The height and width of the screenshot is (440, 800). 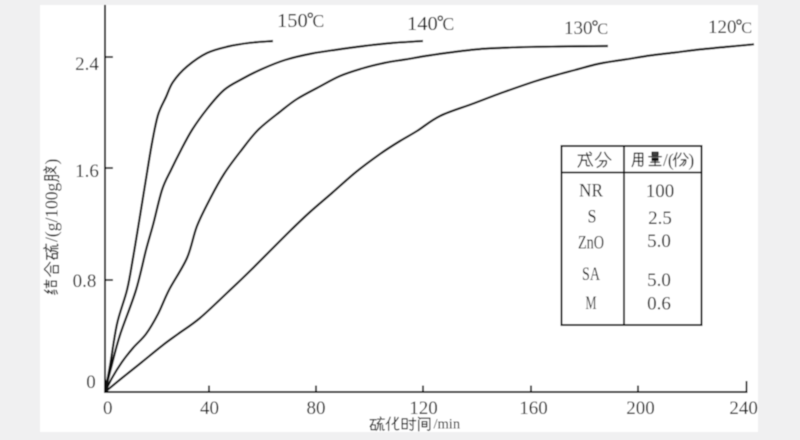 What do you see at coordinates (316, 408) in the screenshot?
I see `svg-text: 80` at bounding box center [316, 408].